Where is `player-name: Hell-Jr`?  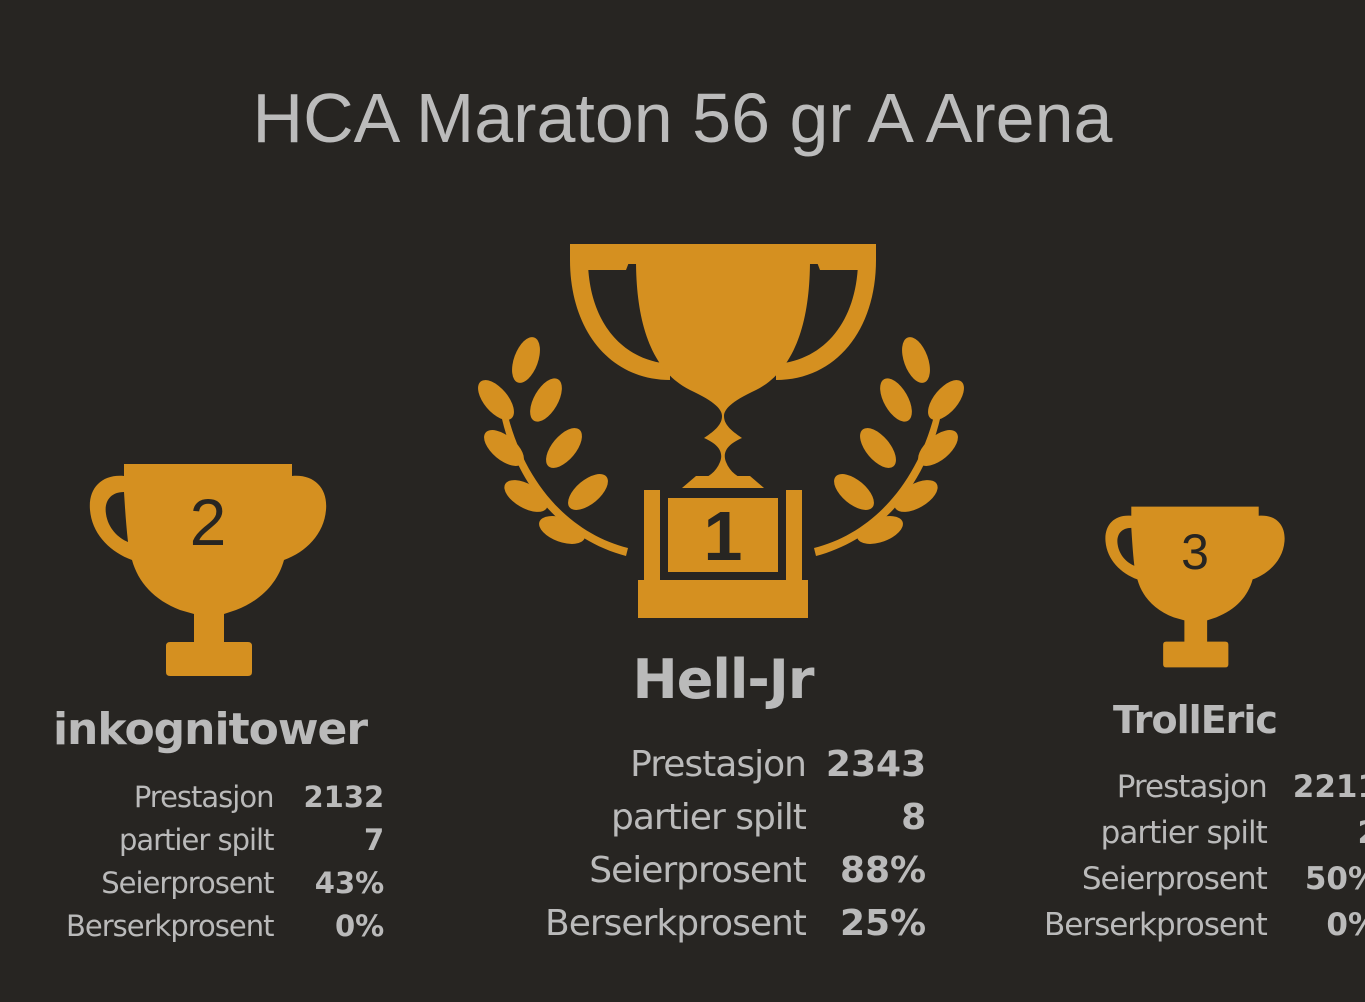 player-name: Hell-Jr is located at coordinates (723, 679).